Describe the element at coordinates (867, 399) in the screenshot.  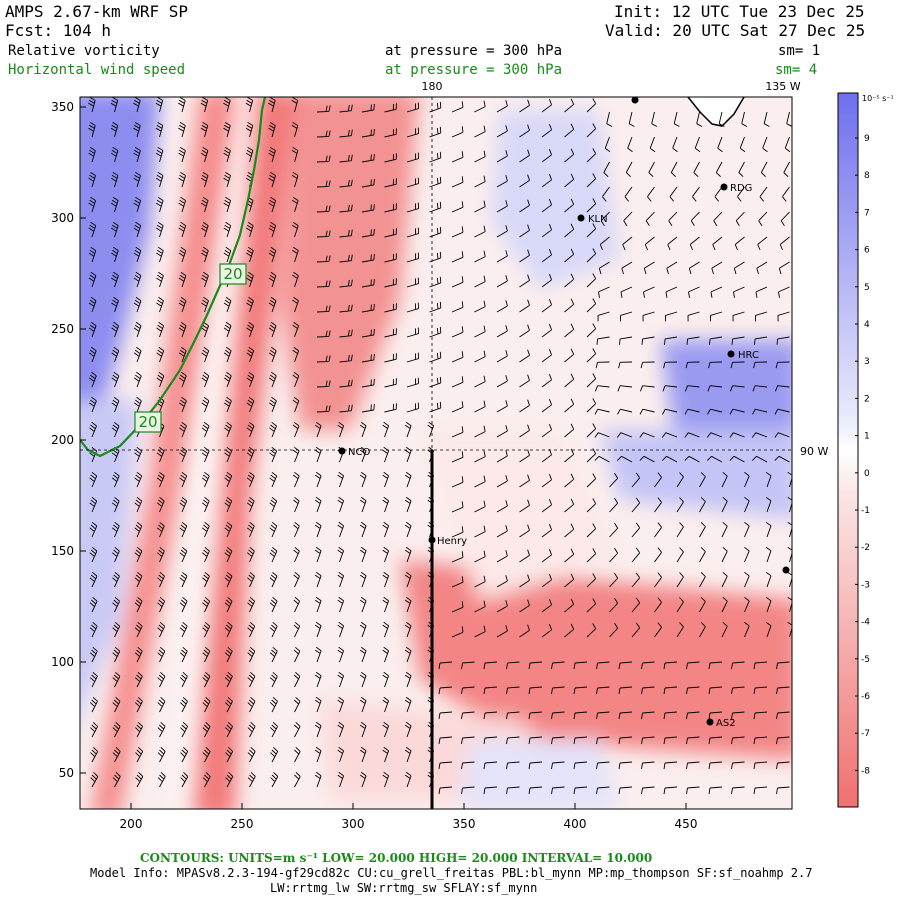
I see `colorbar-label: 2` at that location.